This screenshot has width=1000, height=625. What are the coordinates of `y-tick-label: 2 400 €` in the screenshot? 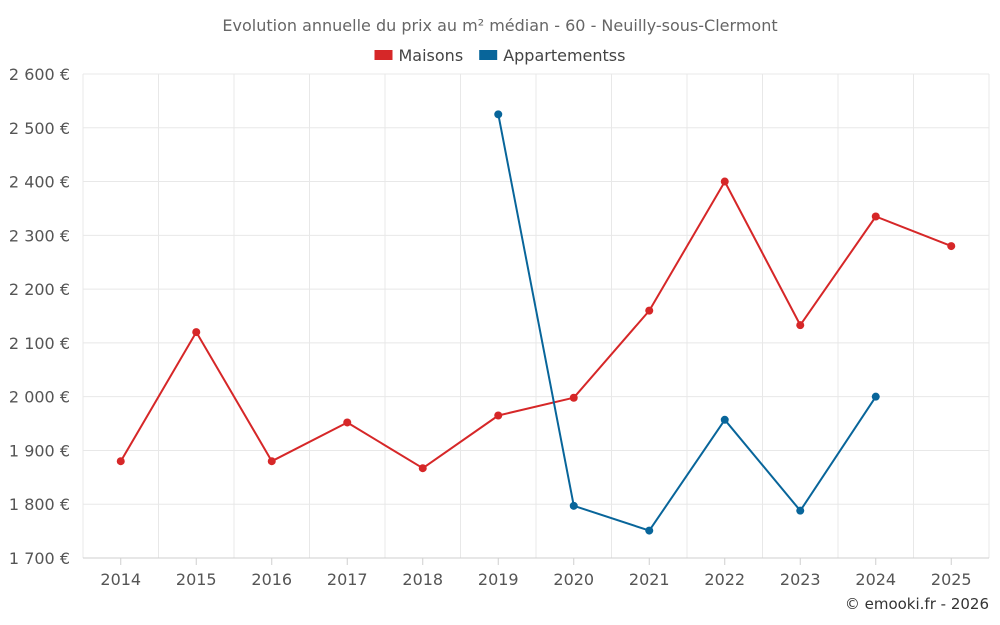 It's located at (39, 182).